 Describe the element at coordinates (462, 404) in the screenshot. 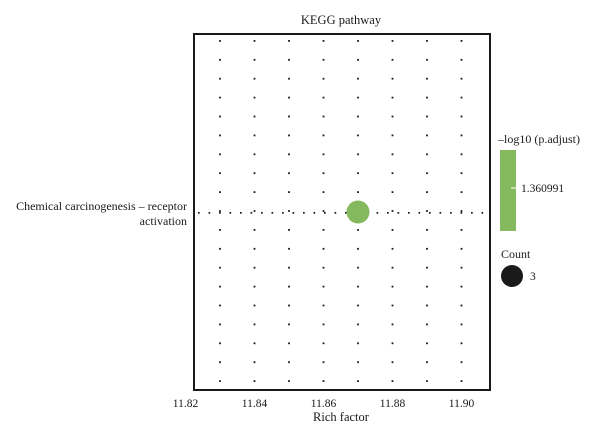

I see `x-tick-label: 11.90` at that location.